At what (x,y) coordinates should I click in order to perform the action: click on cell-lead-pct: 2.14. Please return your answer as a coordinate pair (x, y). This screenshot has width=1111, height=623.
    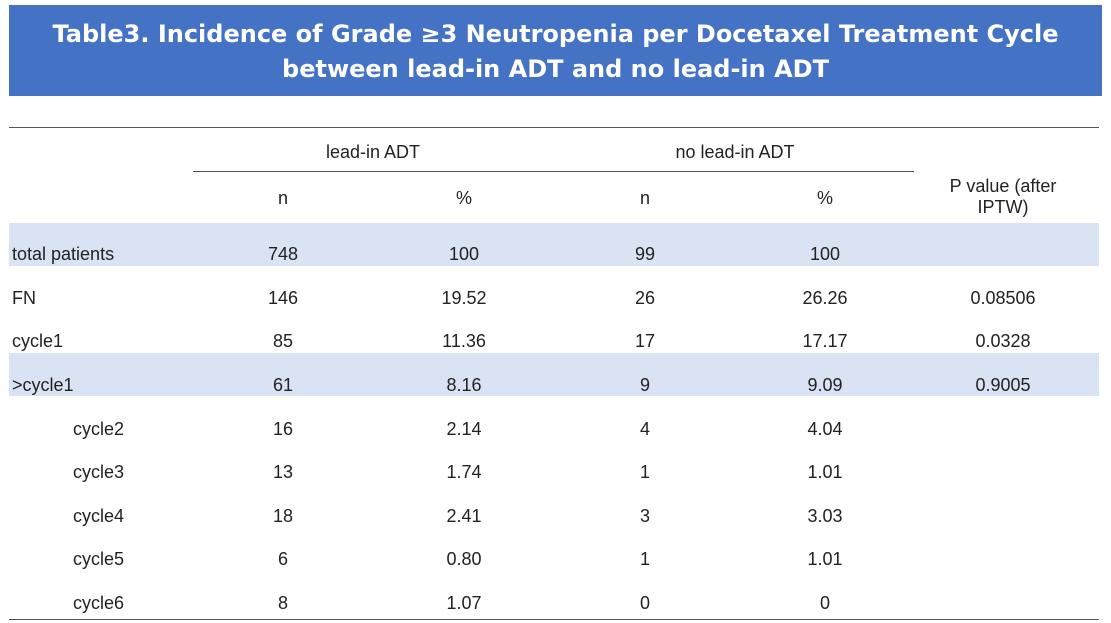
    Looking at the image, I should click on (464, 429).